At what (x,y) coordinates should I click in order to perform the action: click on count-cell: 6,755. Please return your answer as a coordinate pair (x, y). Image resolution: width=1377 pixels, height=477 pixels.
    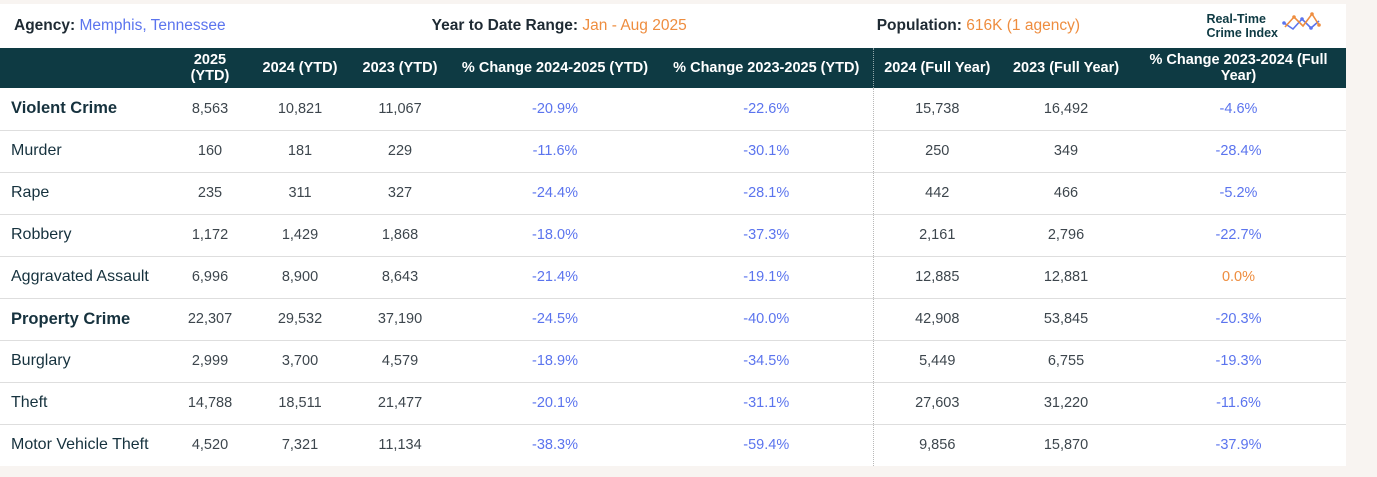
    Looking at the image, I should click on (1066, 360).